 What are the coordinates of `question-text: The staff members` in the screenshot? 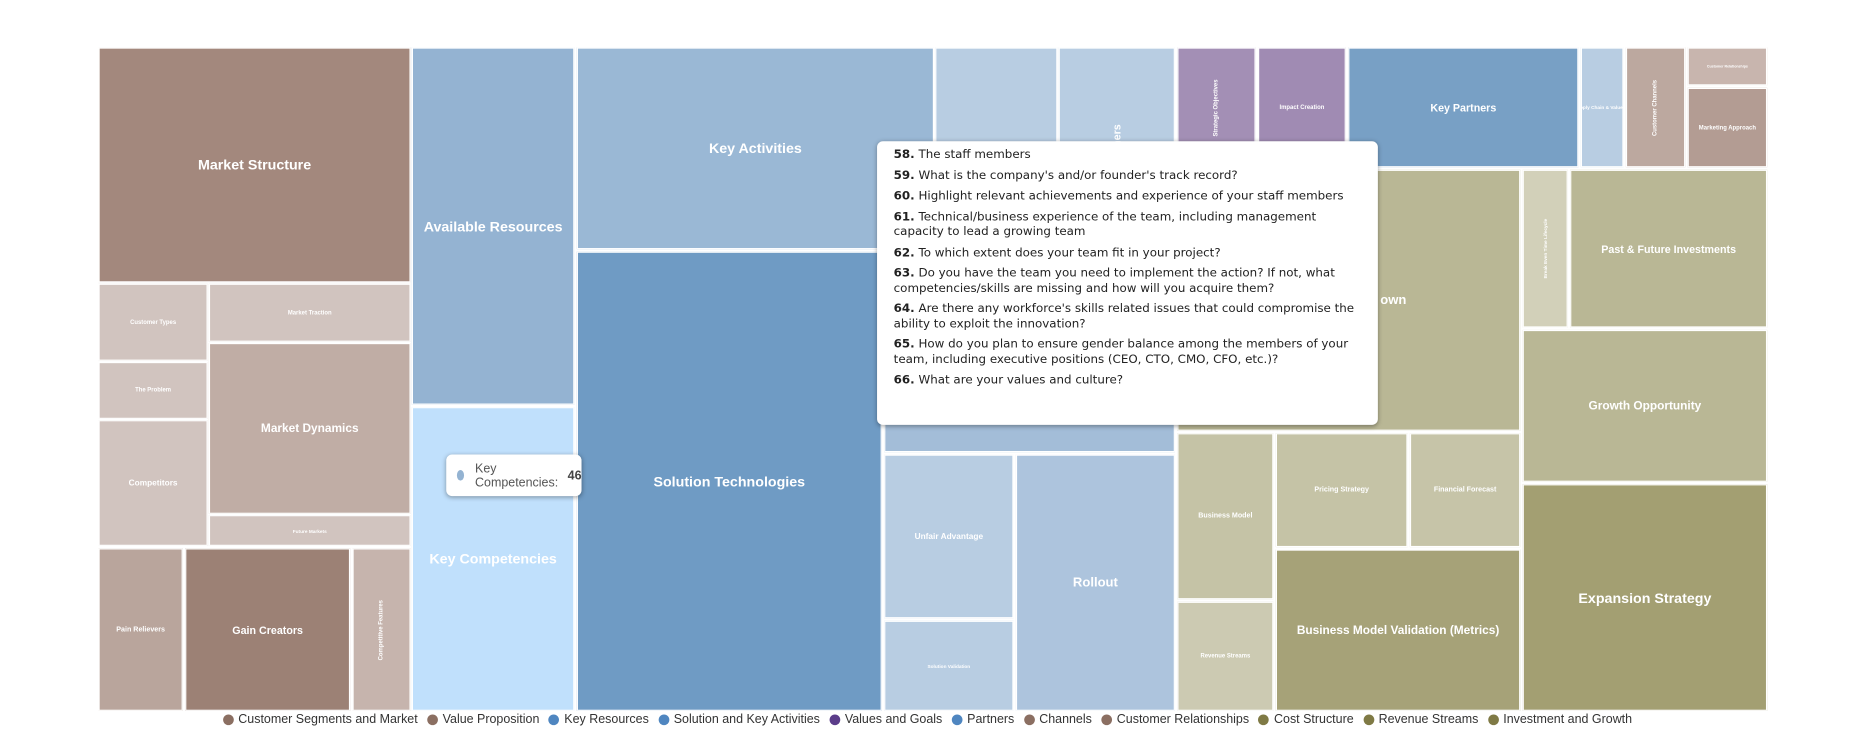 It's located at (974, 155).